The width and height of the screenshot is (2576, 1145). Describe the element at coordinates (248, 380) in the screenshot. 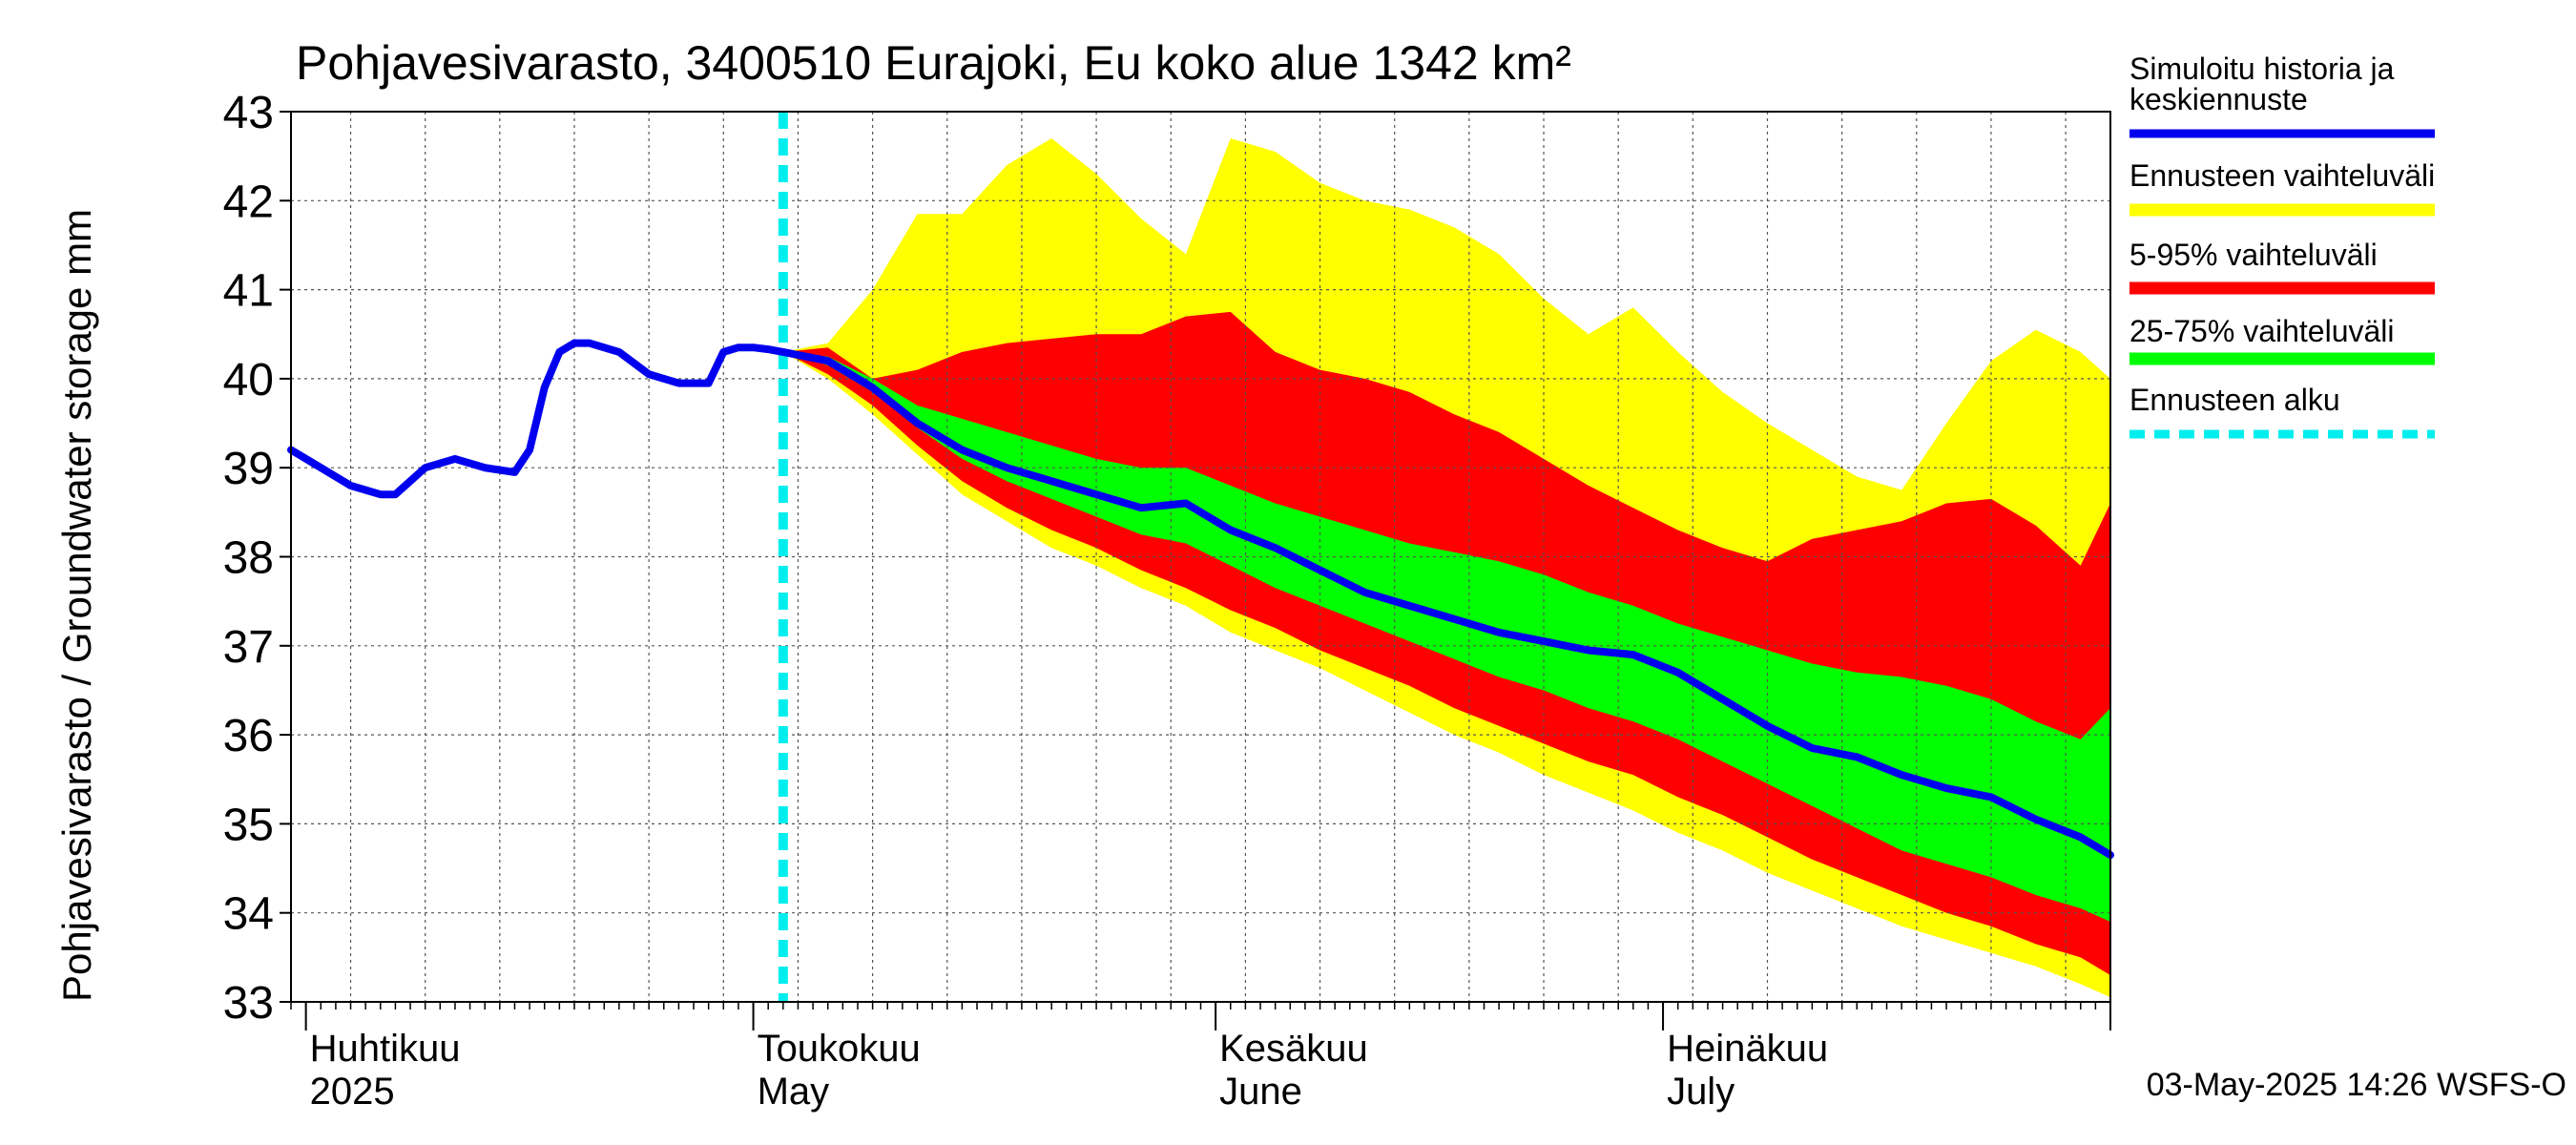

I see `y-tick-label: 40` at that location.